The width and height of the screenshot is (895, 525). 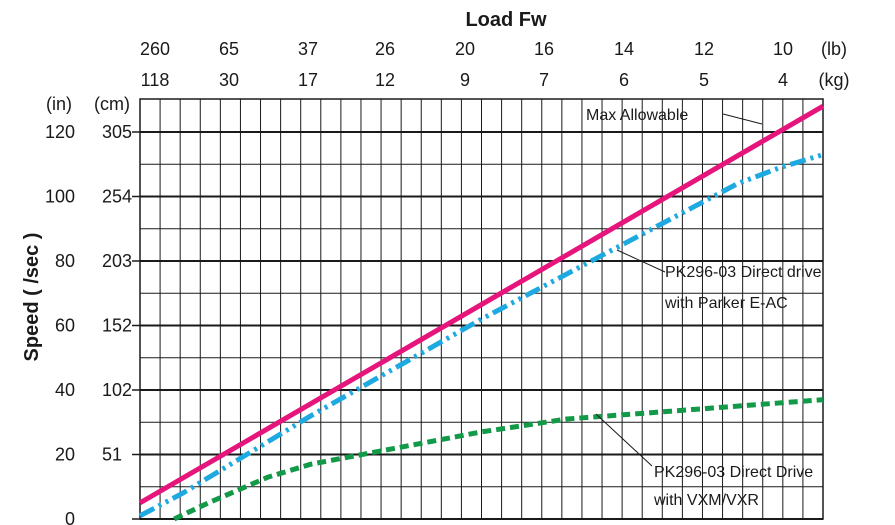 I want to click on top-tick-kg: 7, so click(x=544, y=80).